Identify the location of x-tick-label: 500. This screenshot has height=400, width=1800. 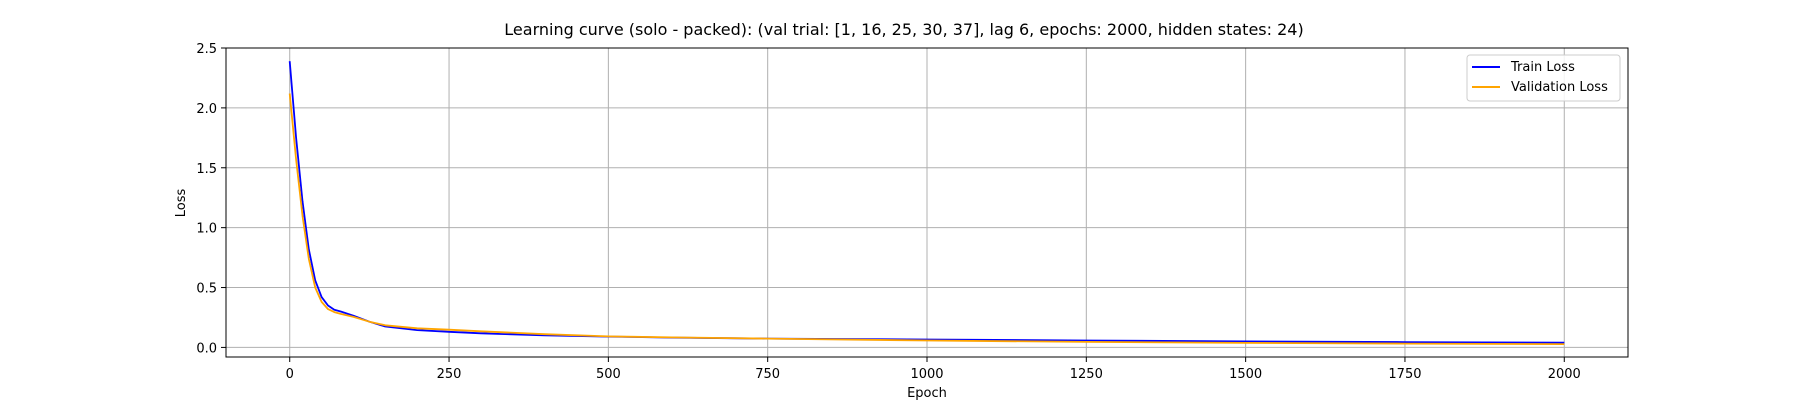
(608, 374).